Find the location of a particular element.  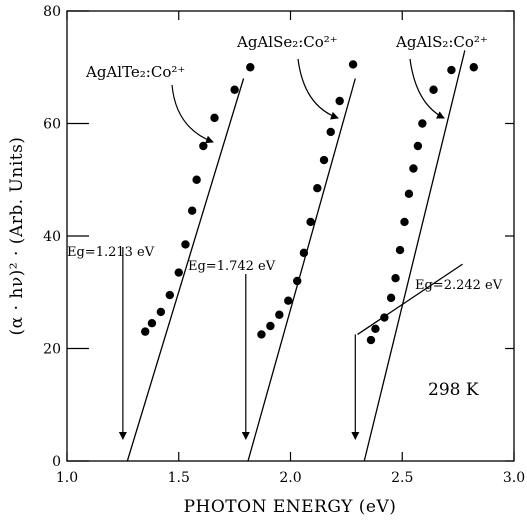

baseline-line is located at coordinates (410, 299).